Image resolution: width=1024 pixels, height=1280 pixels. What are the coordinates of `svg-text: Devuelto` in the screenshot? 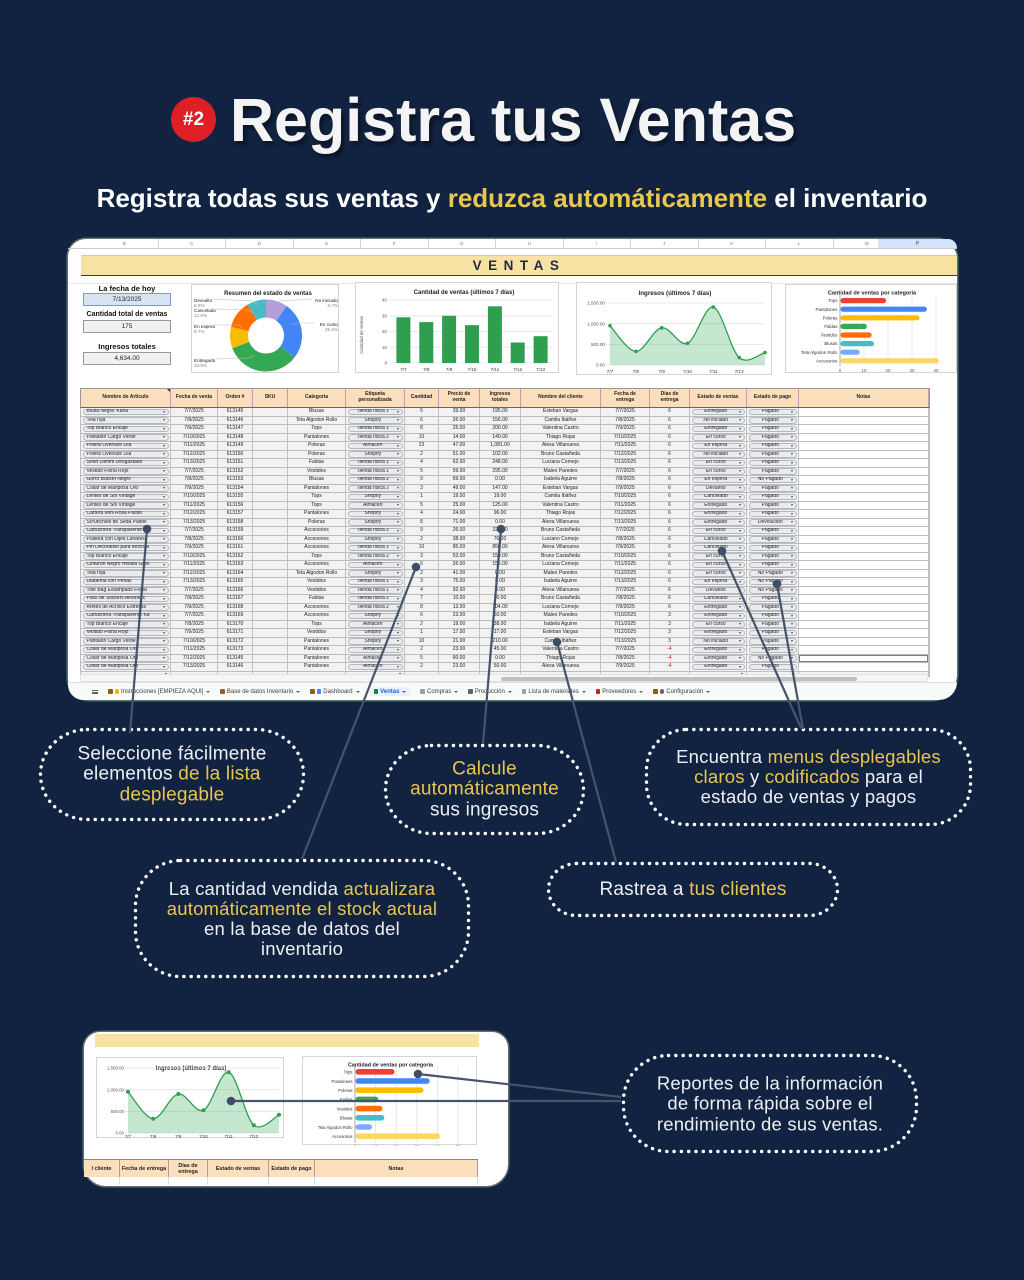 It's located at (203, 300).